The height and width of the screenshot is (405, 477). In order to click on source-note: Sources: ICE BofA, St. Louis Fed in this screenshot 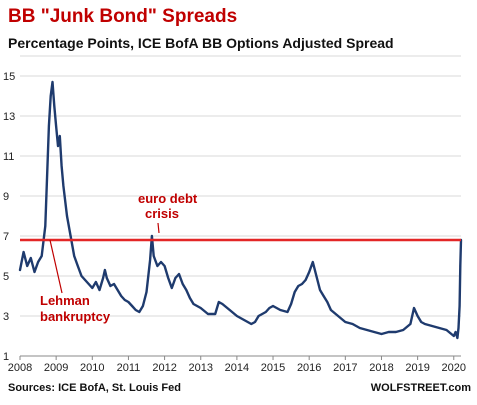, I will do `click(94, 388)`.